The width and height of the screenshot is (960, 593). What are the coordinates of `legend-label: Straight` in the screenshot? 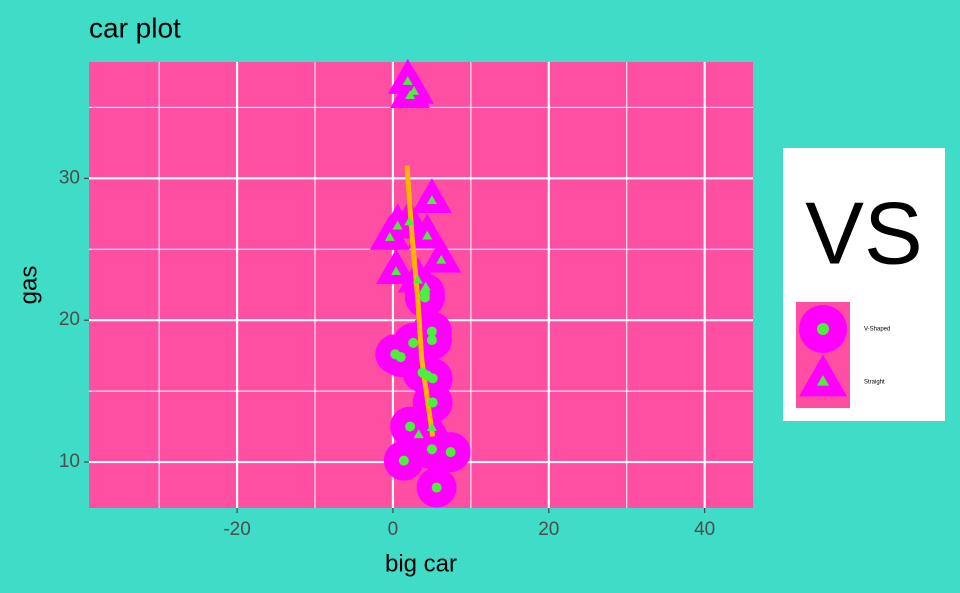 It's located at (874, 383).